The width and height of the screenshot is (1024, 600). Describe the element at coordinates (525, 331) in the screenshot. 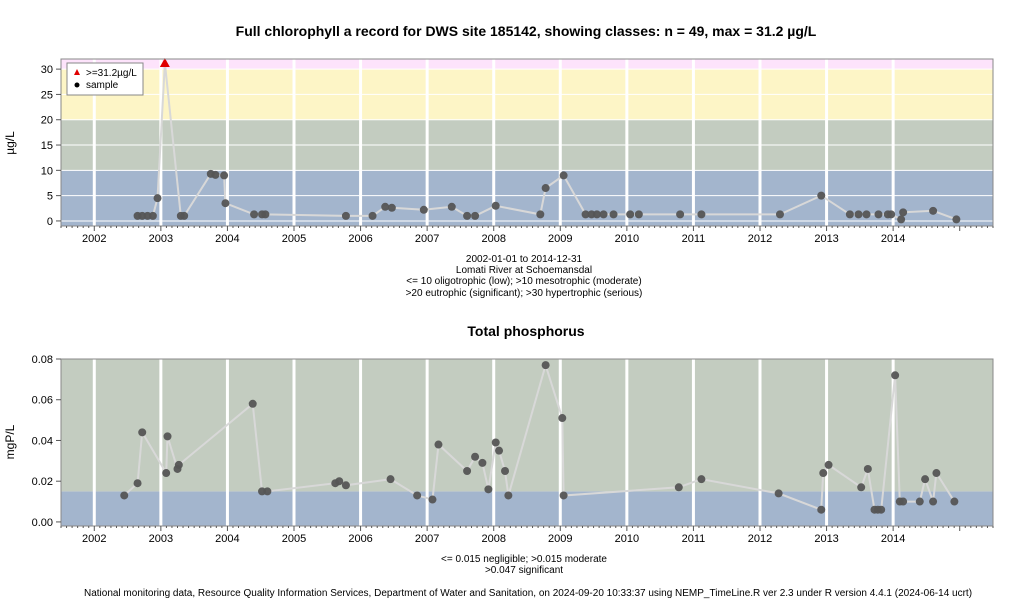

I see `chart2-title: Total phosphorus` at that location.